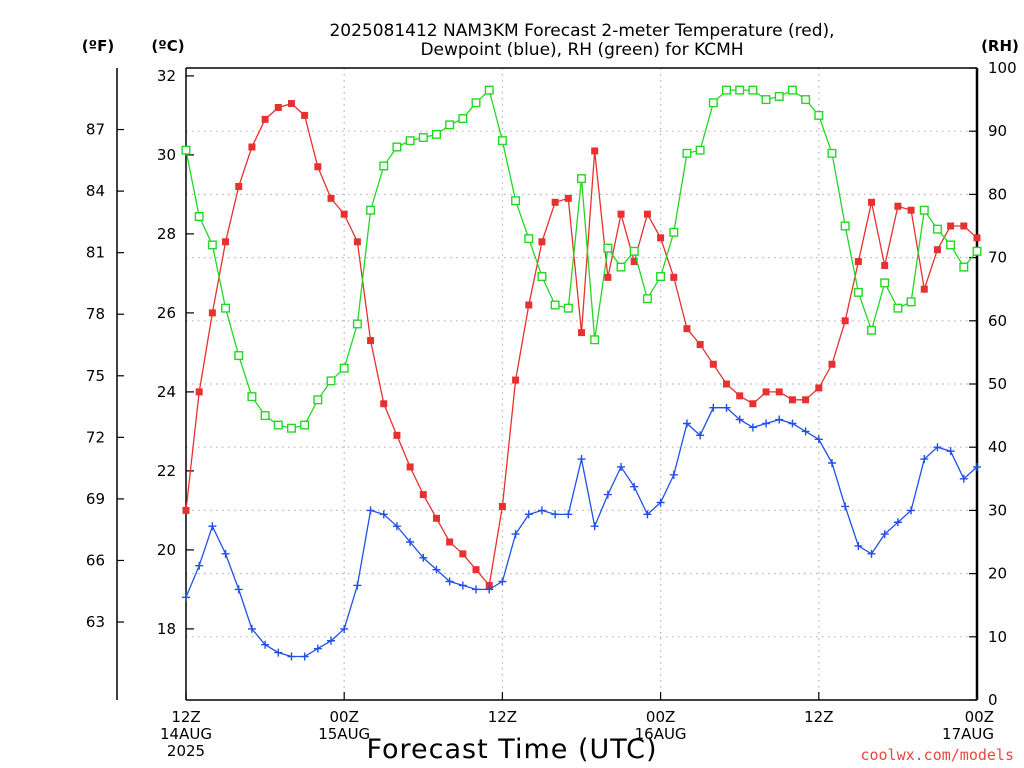  Describe the element at coordinates (166, 234) in the screenshot. I see `celsius-tick-label: 28` at that location.